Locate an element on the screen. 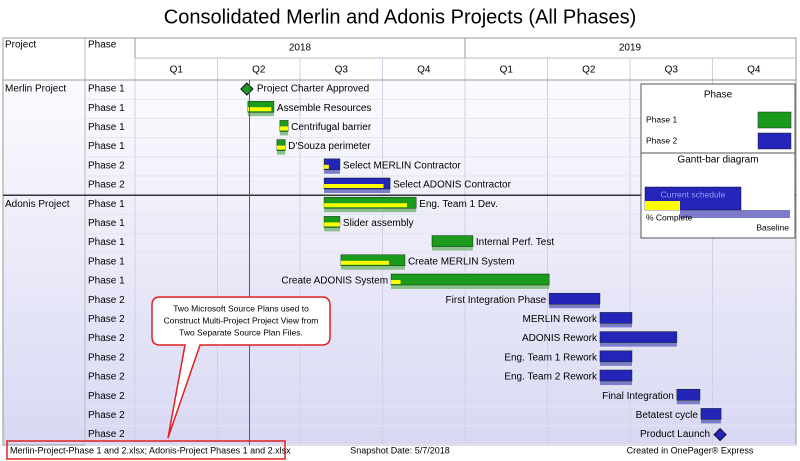  highlight-box is located at coordinates (146, 450).